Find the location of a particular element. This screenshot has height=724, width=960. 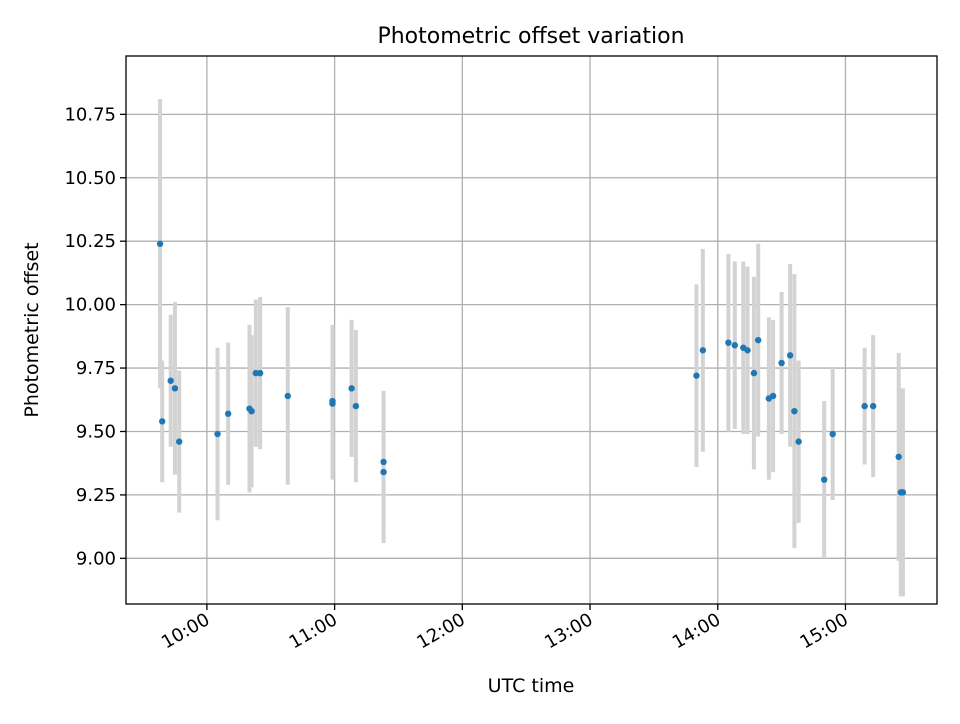

y-tick-label: 10.75 is located at coordinates (90, 114).